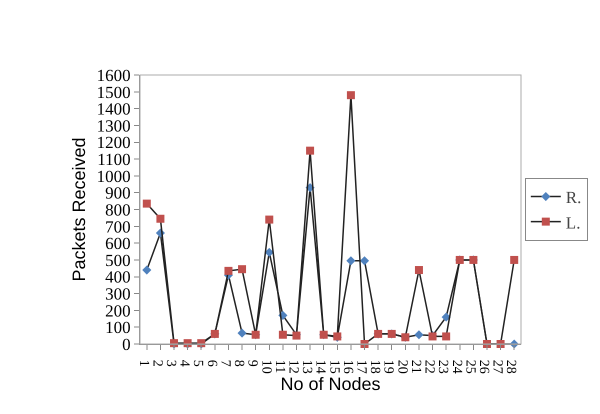 Image resolution: width=600 pixels, height=414 pixels. Describe the element at coordinates (78, 209) in the screenshot. I see `y-axis-title: Packets Received` at that location.